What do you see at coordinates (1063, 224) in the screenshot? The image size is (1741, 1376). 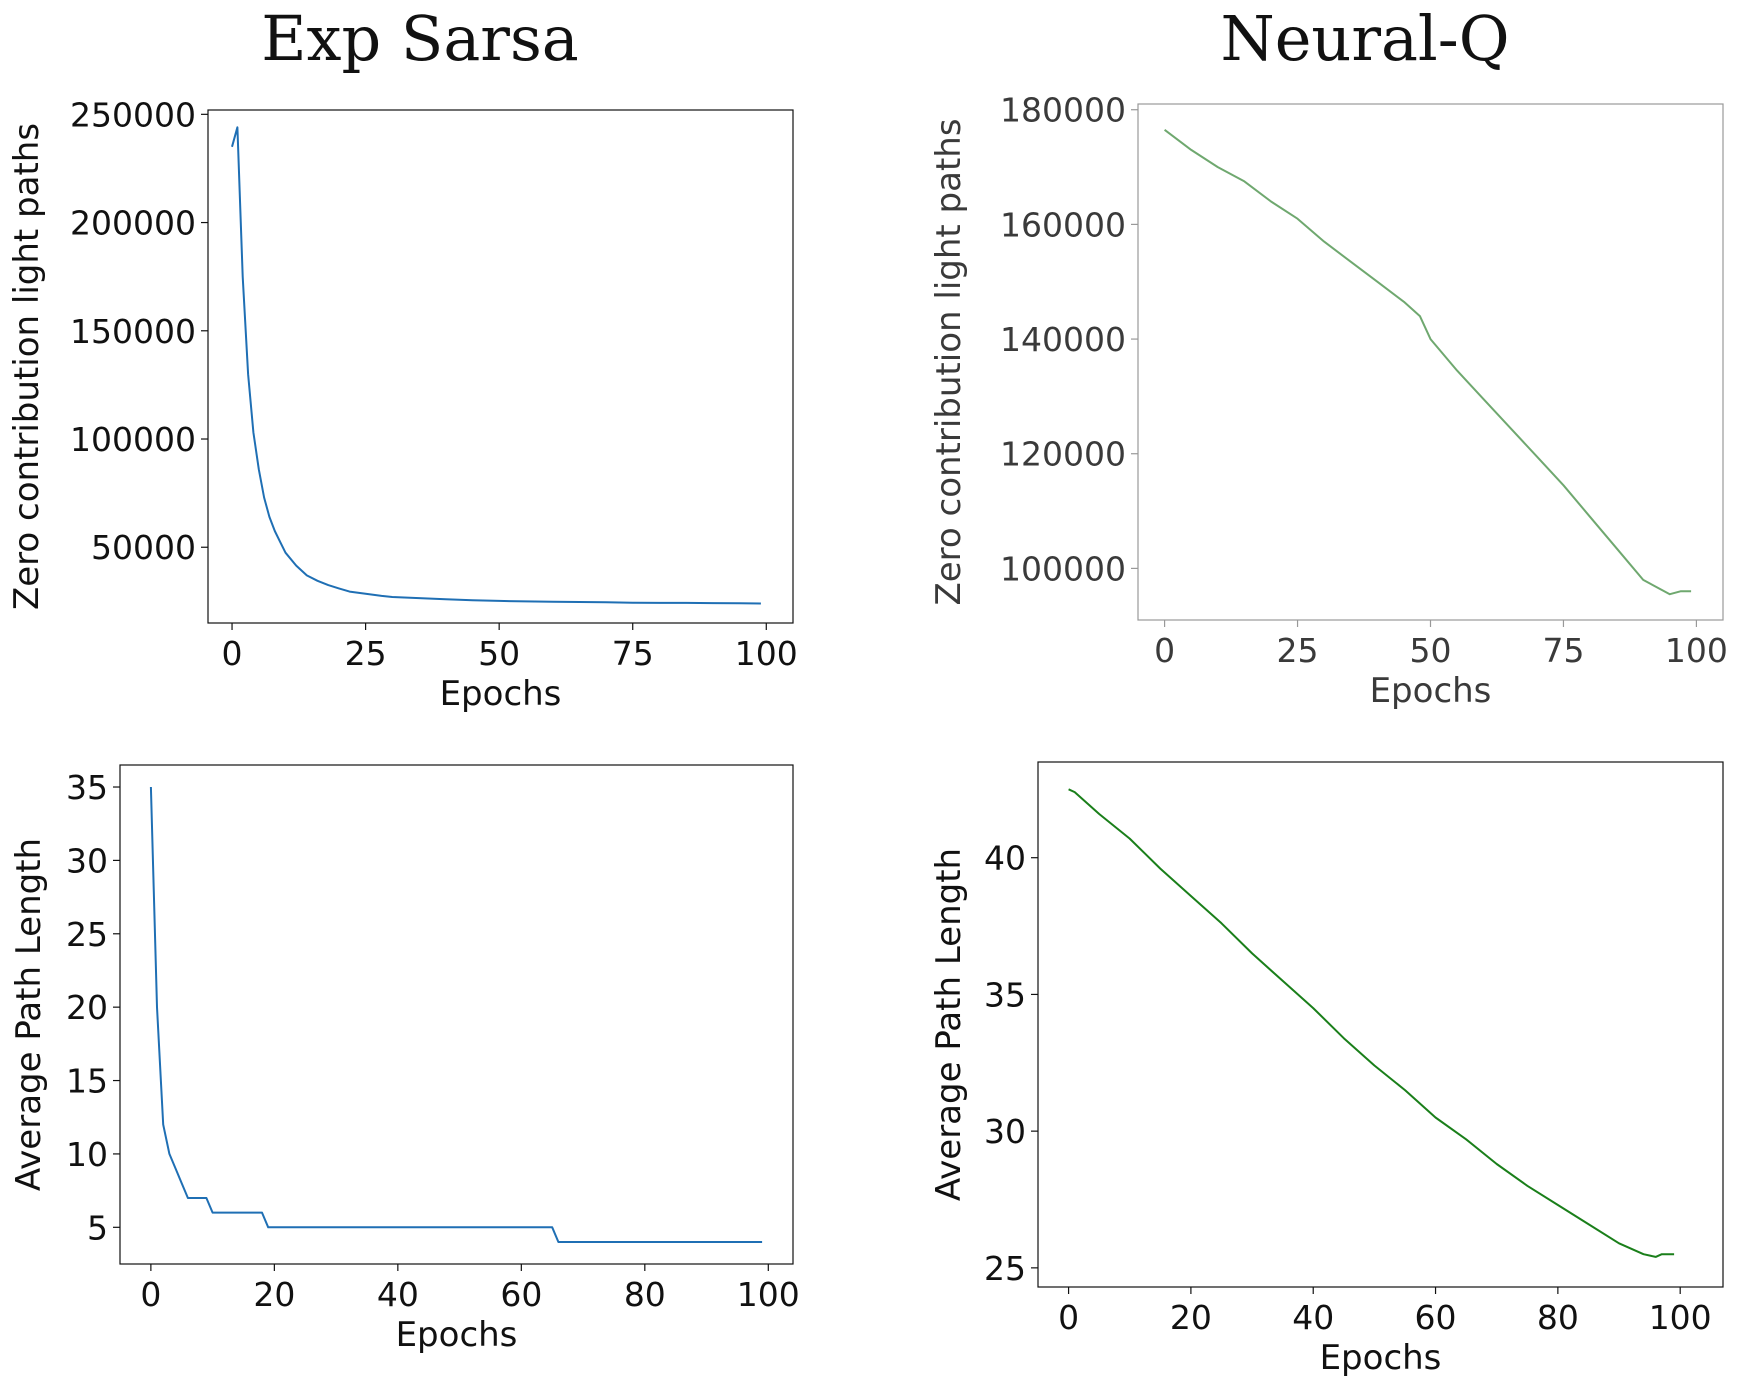 I see `y-tick-label: 160000` at bounding box center [1063, 224].